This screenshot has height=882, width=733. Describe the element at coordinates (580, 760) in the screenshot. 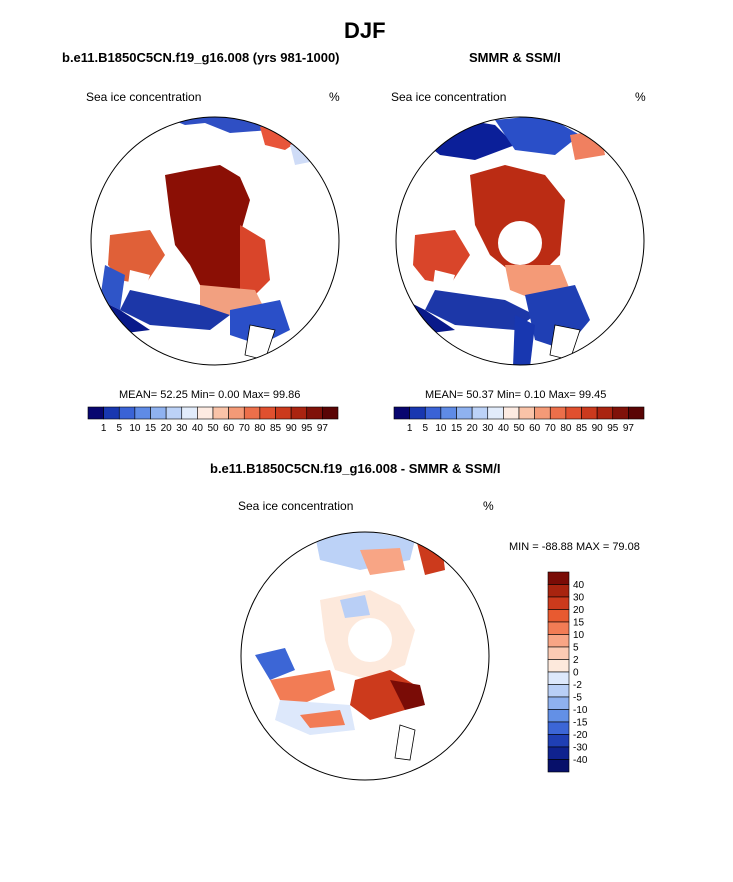

I see `colorbar-tick-label: -40` at that location.